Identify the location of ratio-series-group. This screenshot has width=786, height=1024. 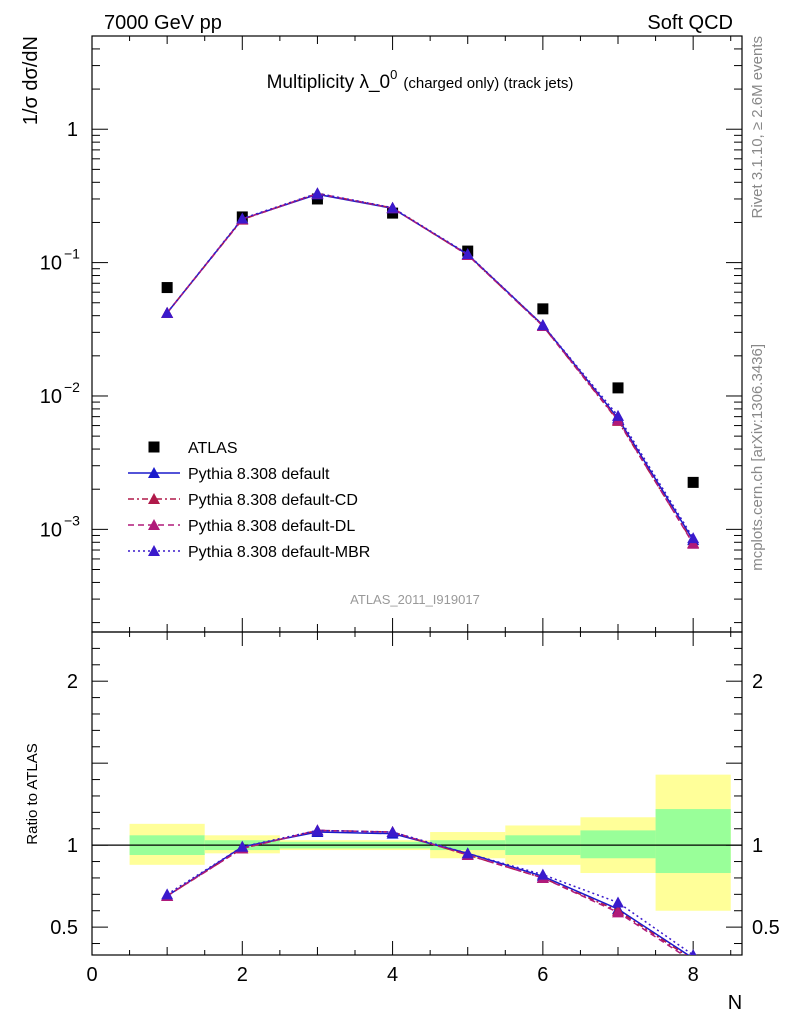
(429, 889).